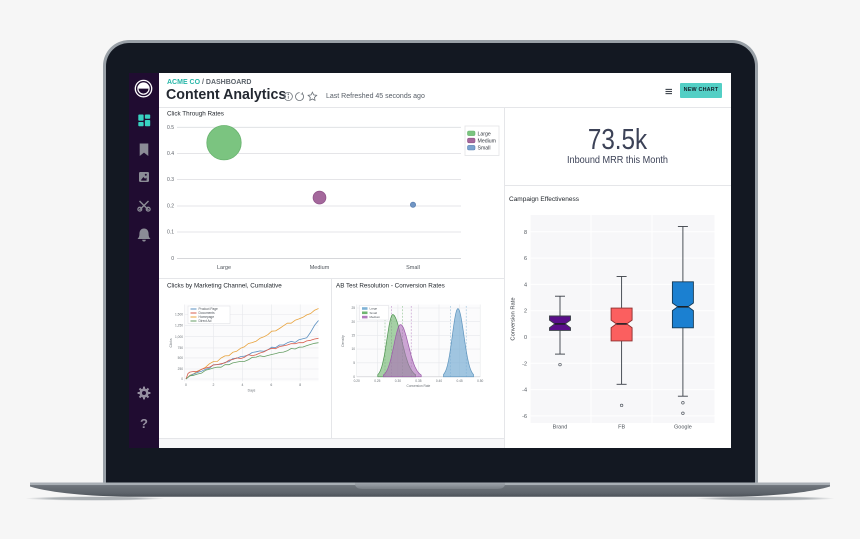  I want to click on svg-text: 0.3, so click(170, 180).